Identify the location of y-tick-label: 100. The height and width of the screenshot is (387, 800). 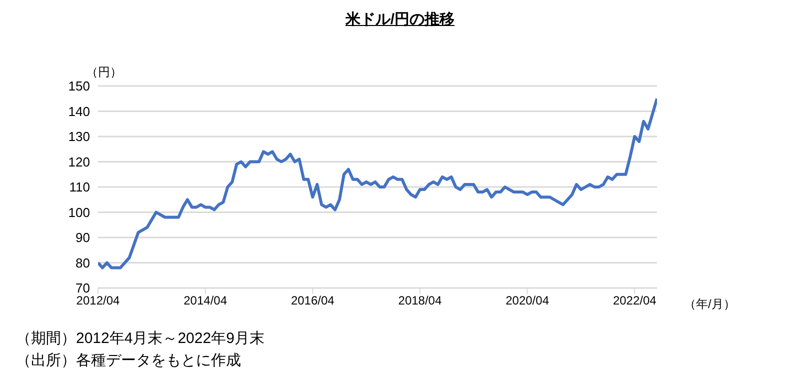
(79, 212).